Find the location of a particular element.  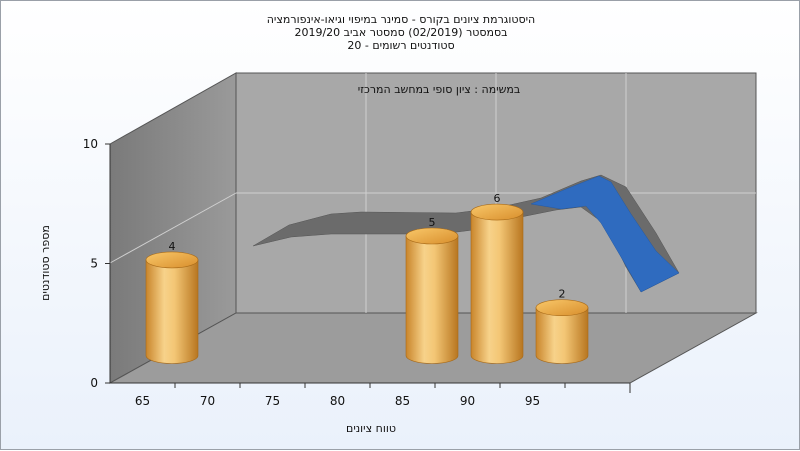

bar-data-label: 5 is located at coordinates (432, 222).